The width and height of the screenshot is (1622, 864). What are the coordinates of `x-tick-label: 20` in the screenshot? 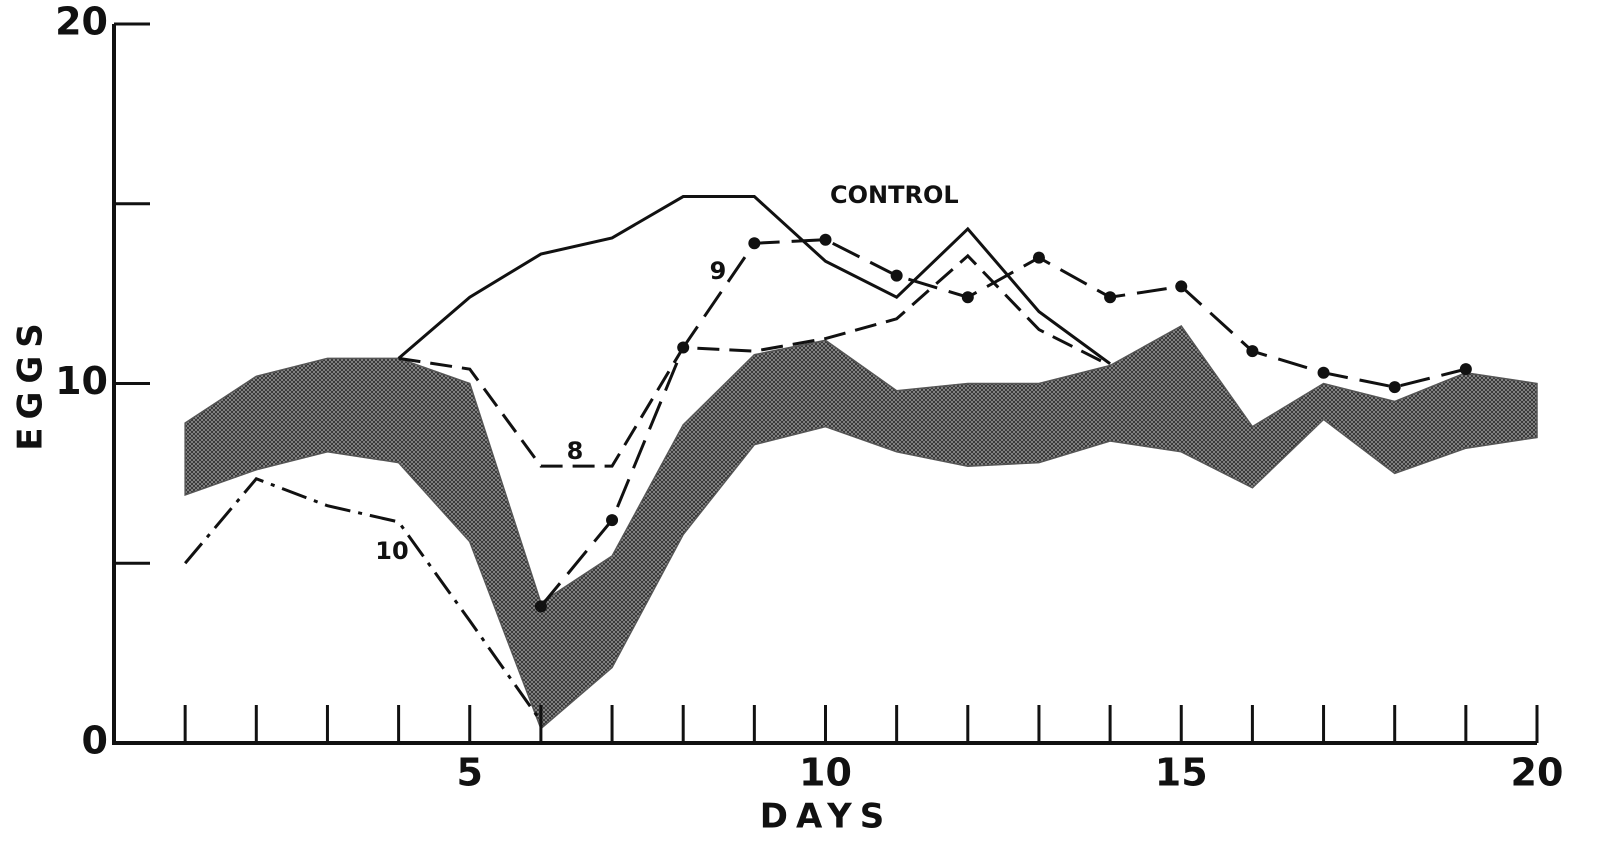 It's located at (1537, 773).